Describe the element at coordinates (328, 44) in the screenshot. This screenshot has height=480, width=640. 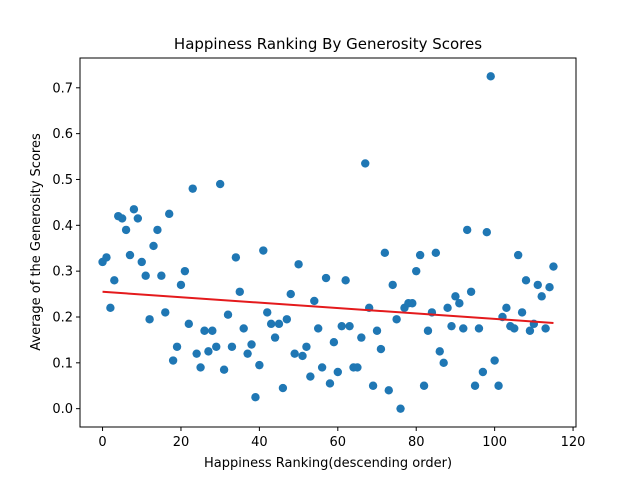
I see `chart-title: Happiness Ranking By Generosity Scores` at that location.